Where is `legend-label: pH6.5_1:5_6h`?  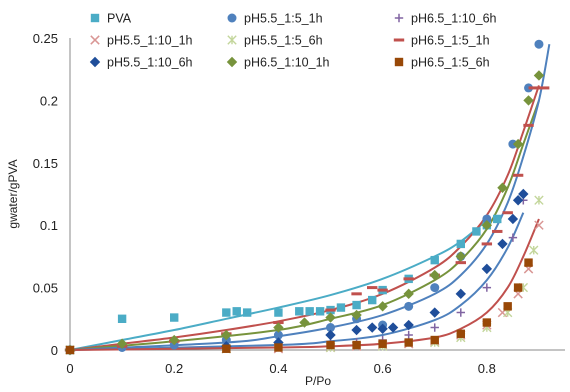
legend-label: pH6.5_1:5_6h is located at coordinates (450, 63).